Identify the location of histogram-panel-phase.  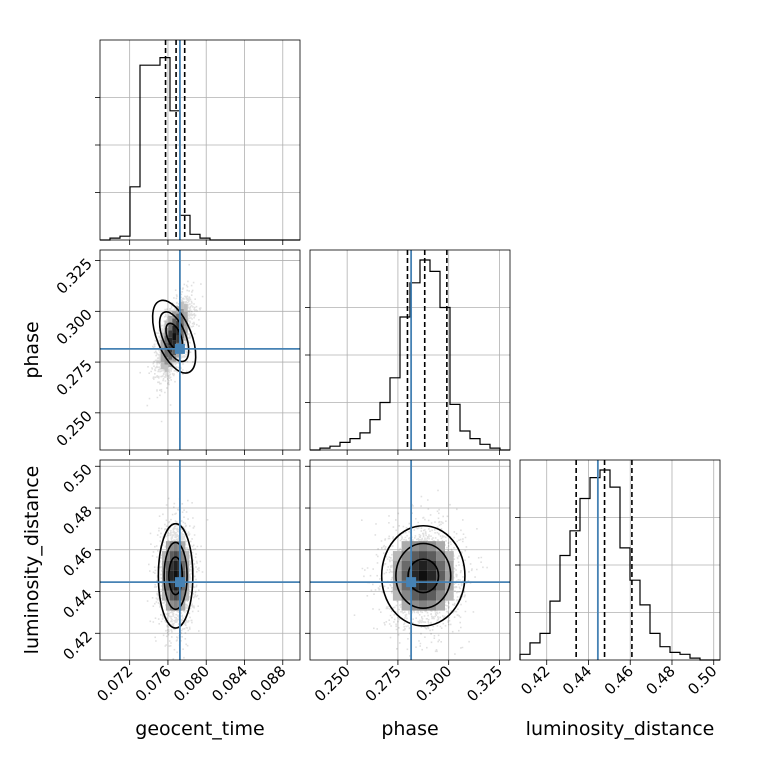
(408, 352).